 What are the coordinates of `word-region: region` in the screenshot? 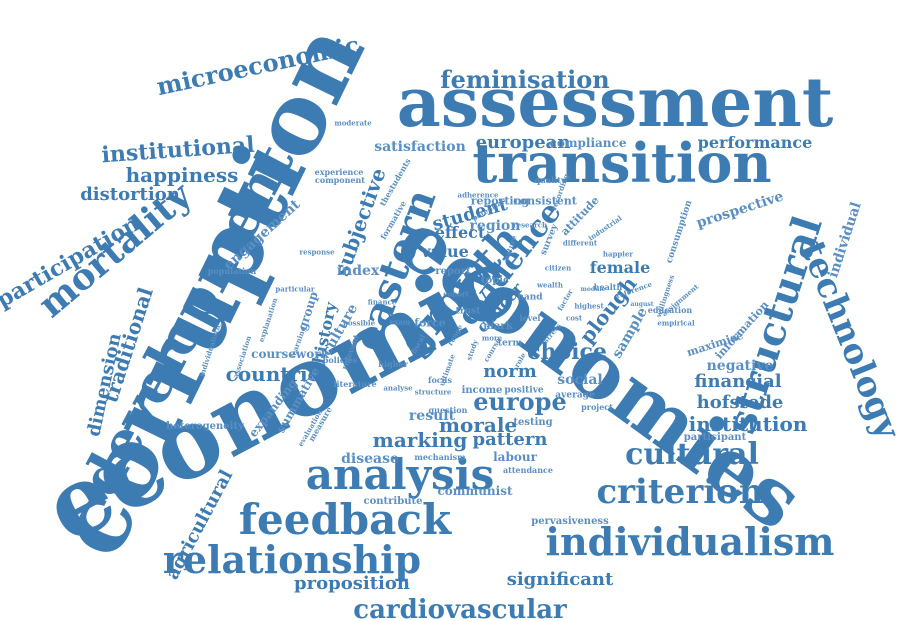 It's located at (495, 226).